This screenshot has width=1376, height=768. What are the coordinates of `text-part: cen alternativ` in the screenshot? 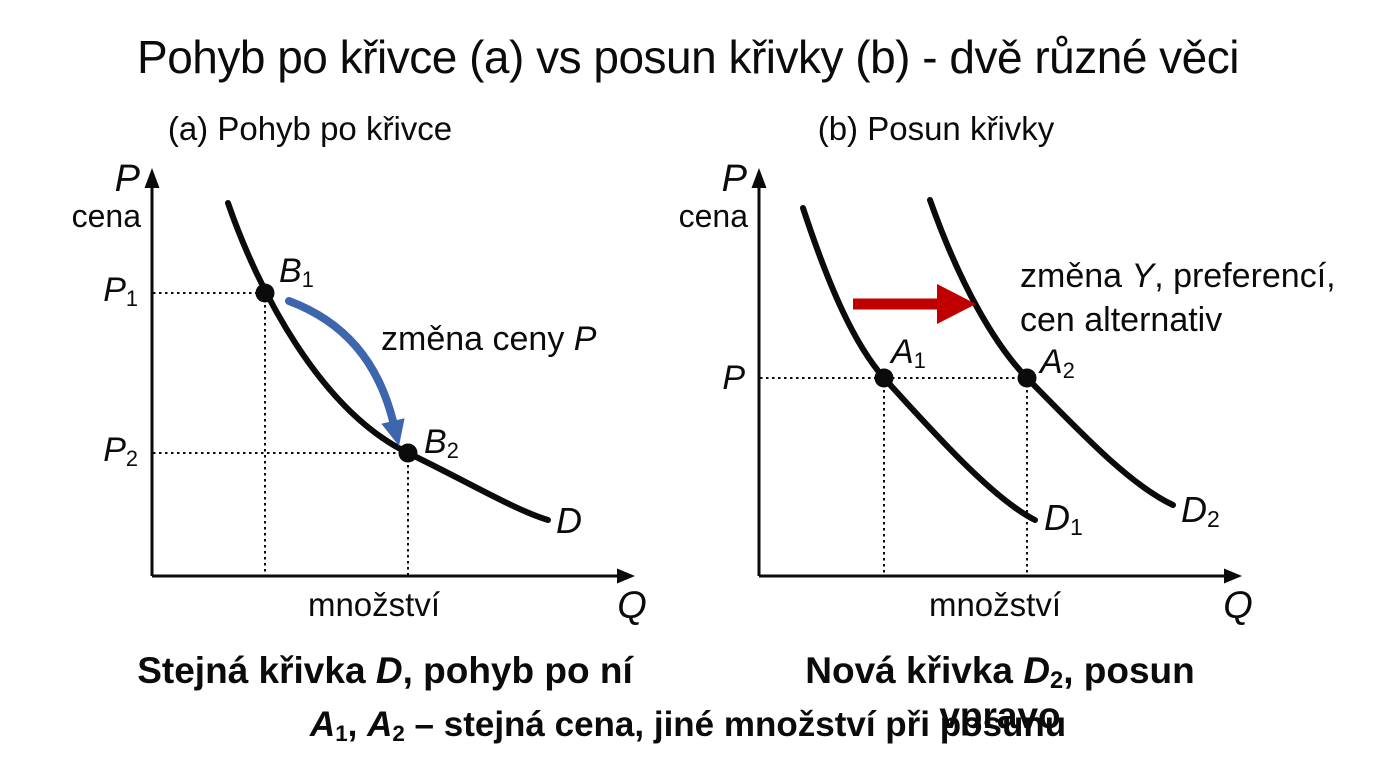 It's located at (1121, 320).